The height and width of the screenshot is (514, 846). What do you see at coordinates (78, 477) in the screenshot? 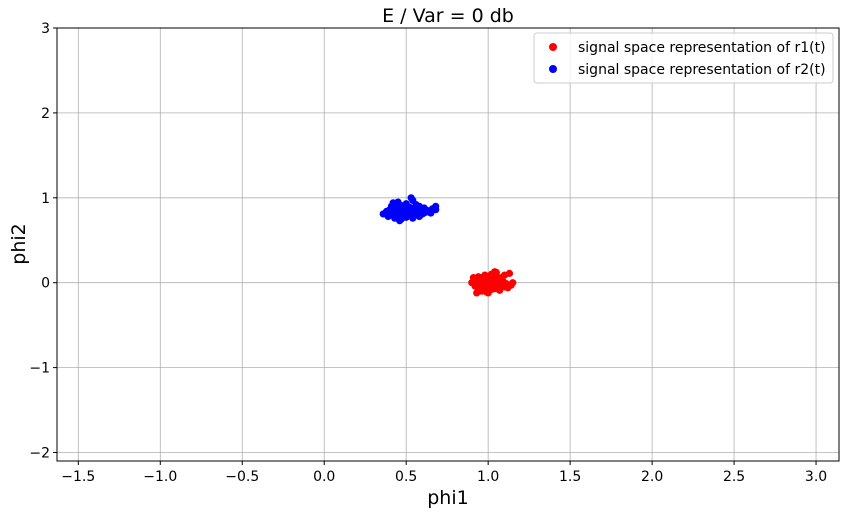
I see `x-tick-label: −1.5` at bounding box center [78, 477].